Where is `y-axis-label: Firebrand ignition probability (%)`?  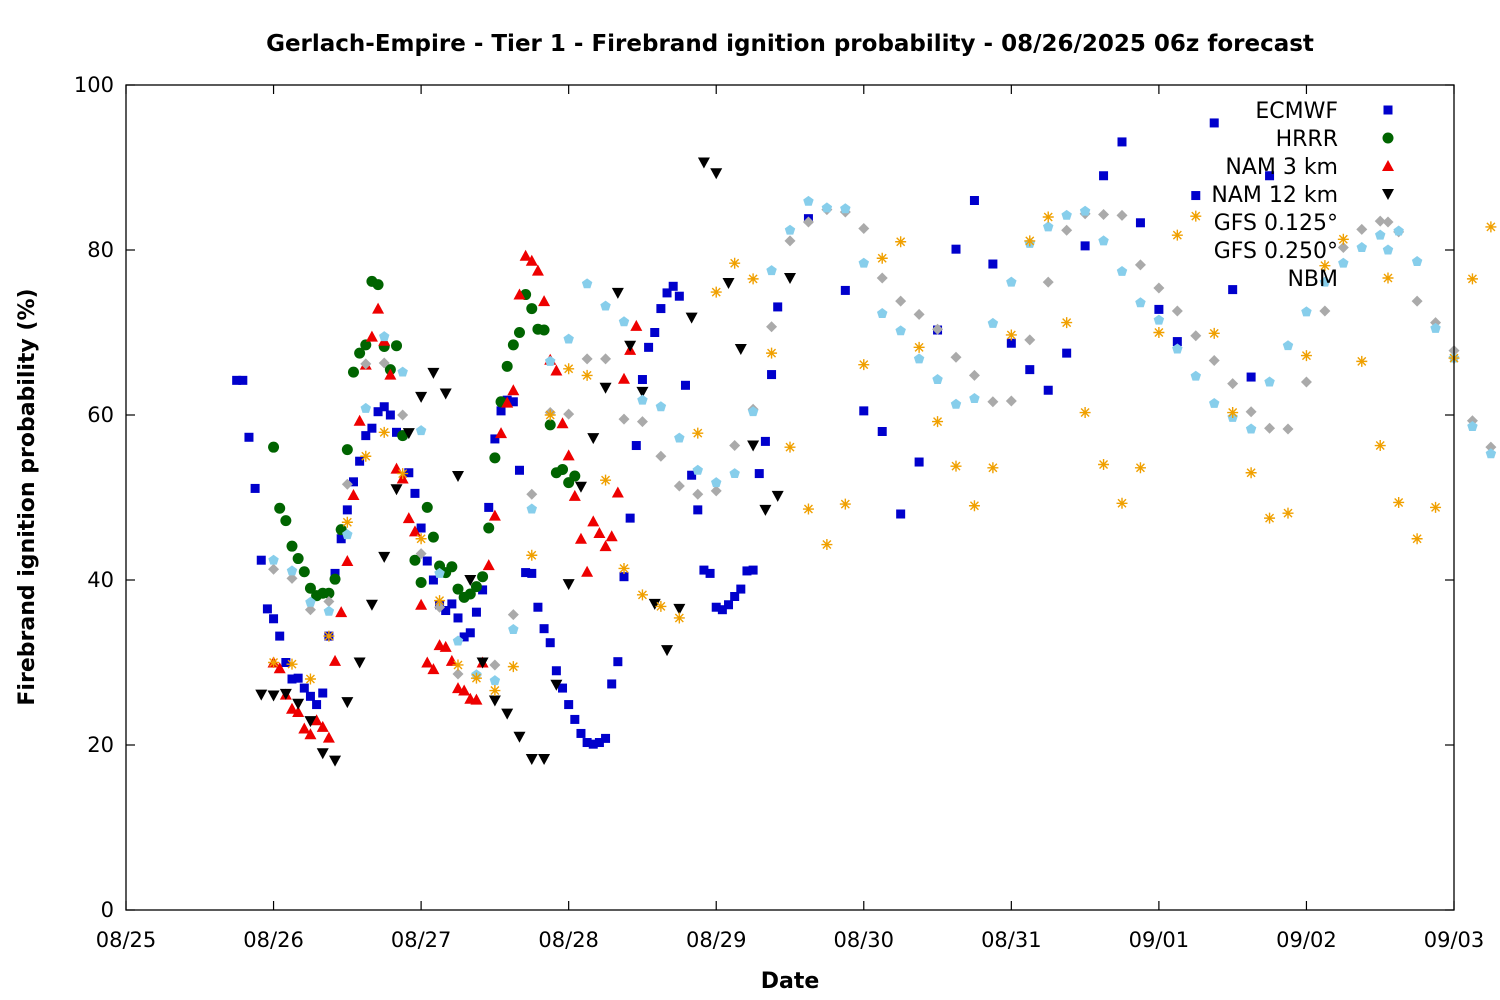 y-axis-label: Firebrand ignition probability (%) is located at coordinates (27, 496).